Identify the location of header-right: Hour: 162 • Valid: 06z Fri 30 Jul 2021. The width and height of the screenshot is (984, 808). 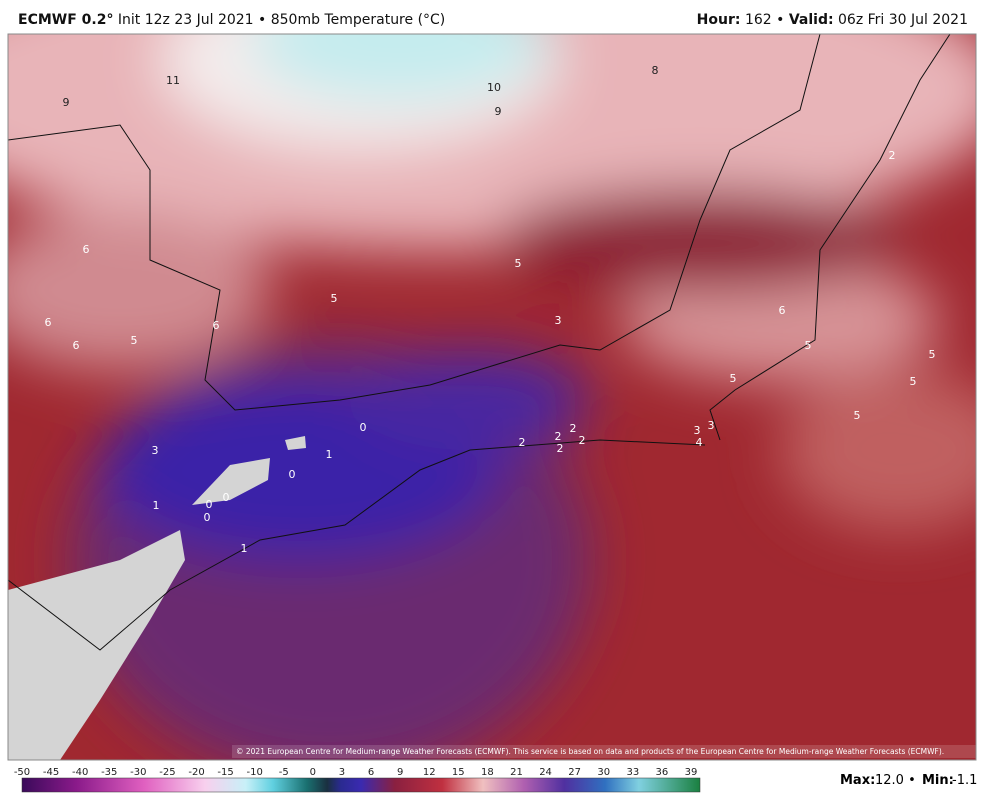
(832, 20).